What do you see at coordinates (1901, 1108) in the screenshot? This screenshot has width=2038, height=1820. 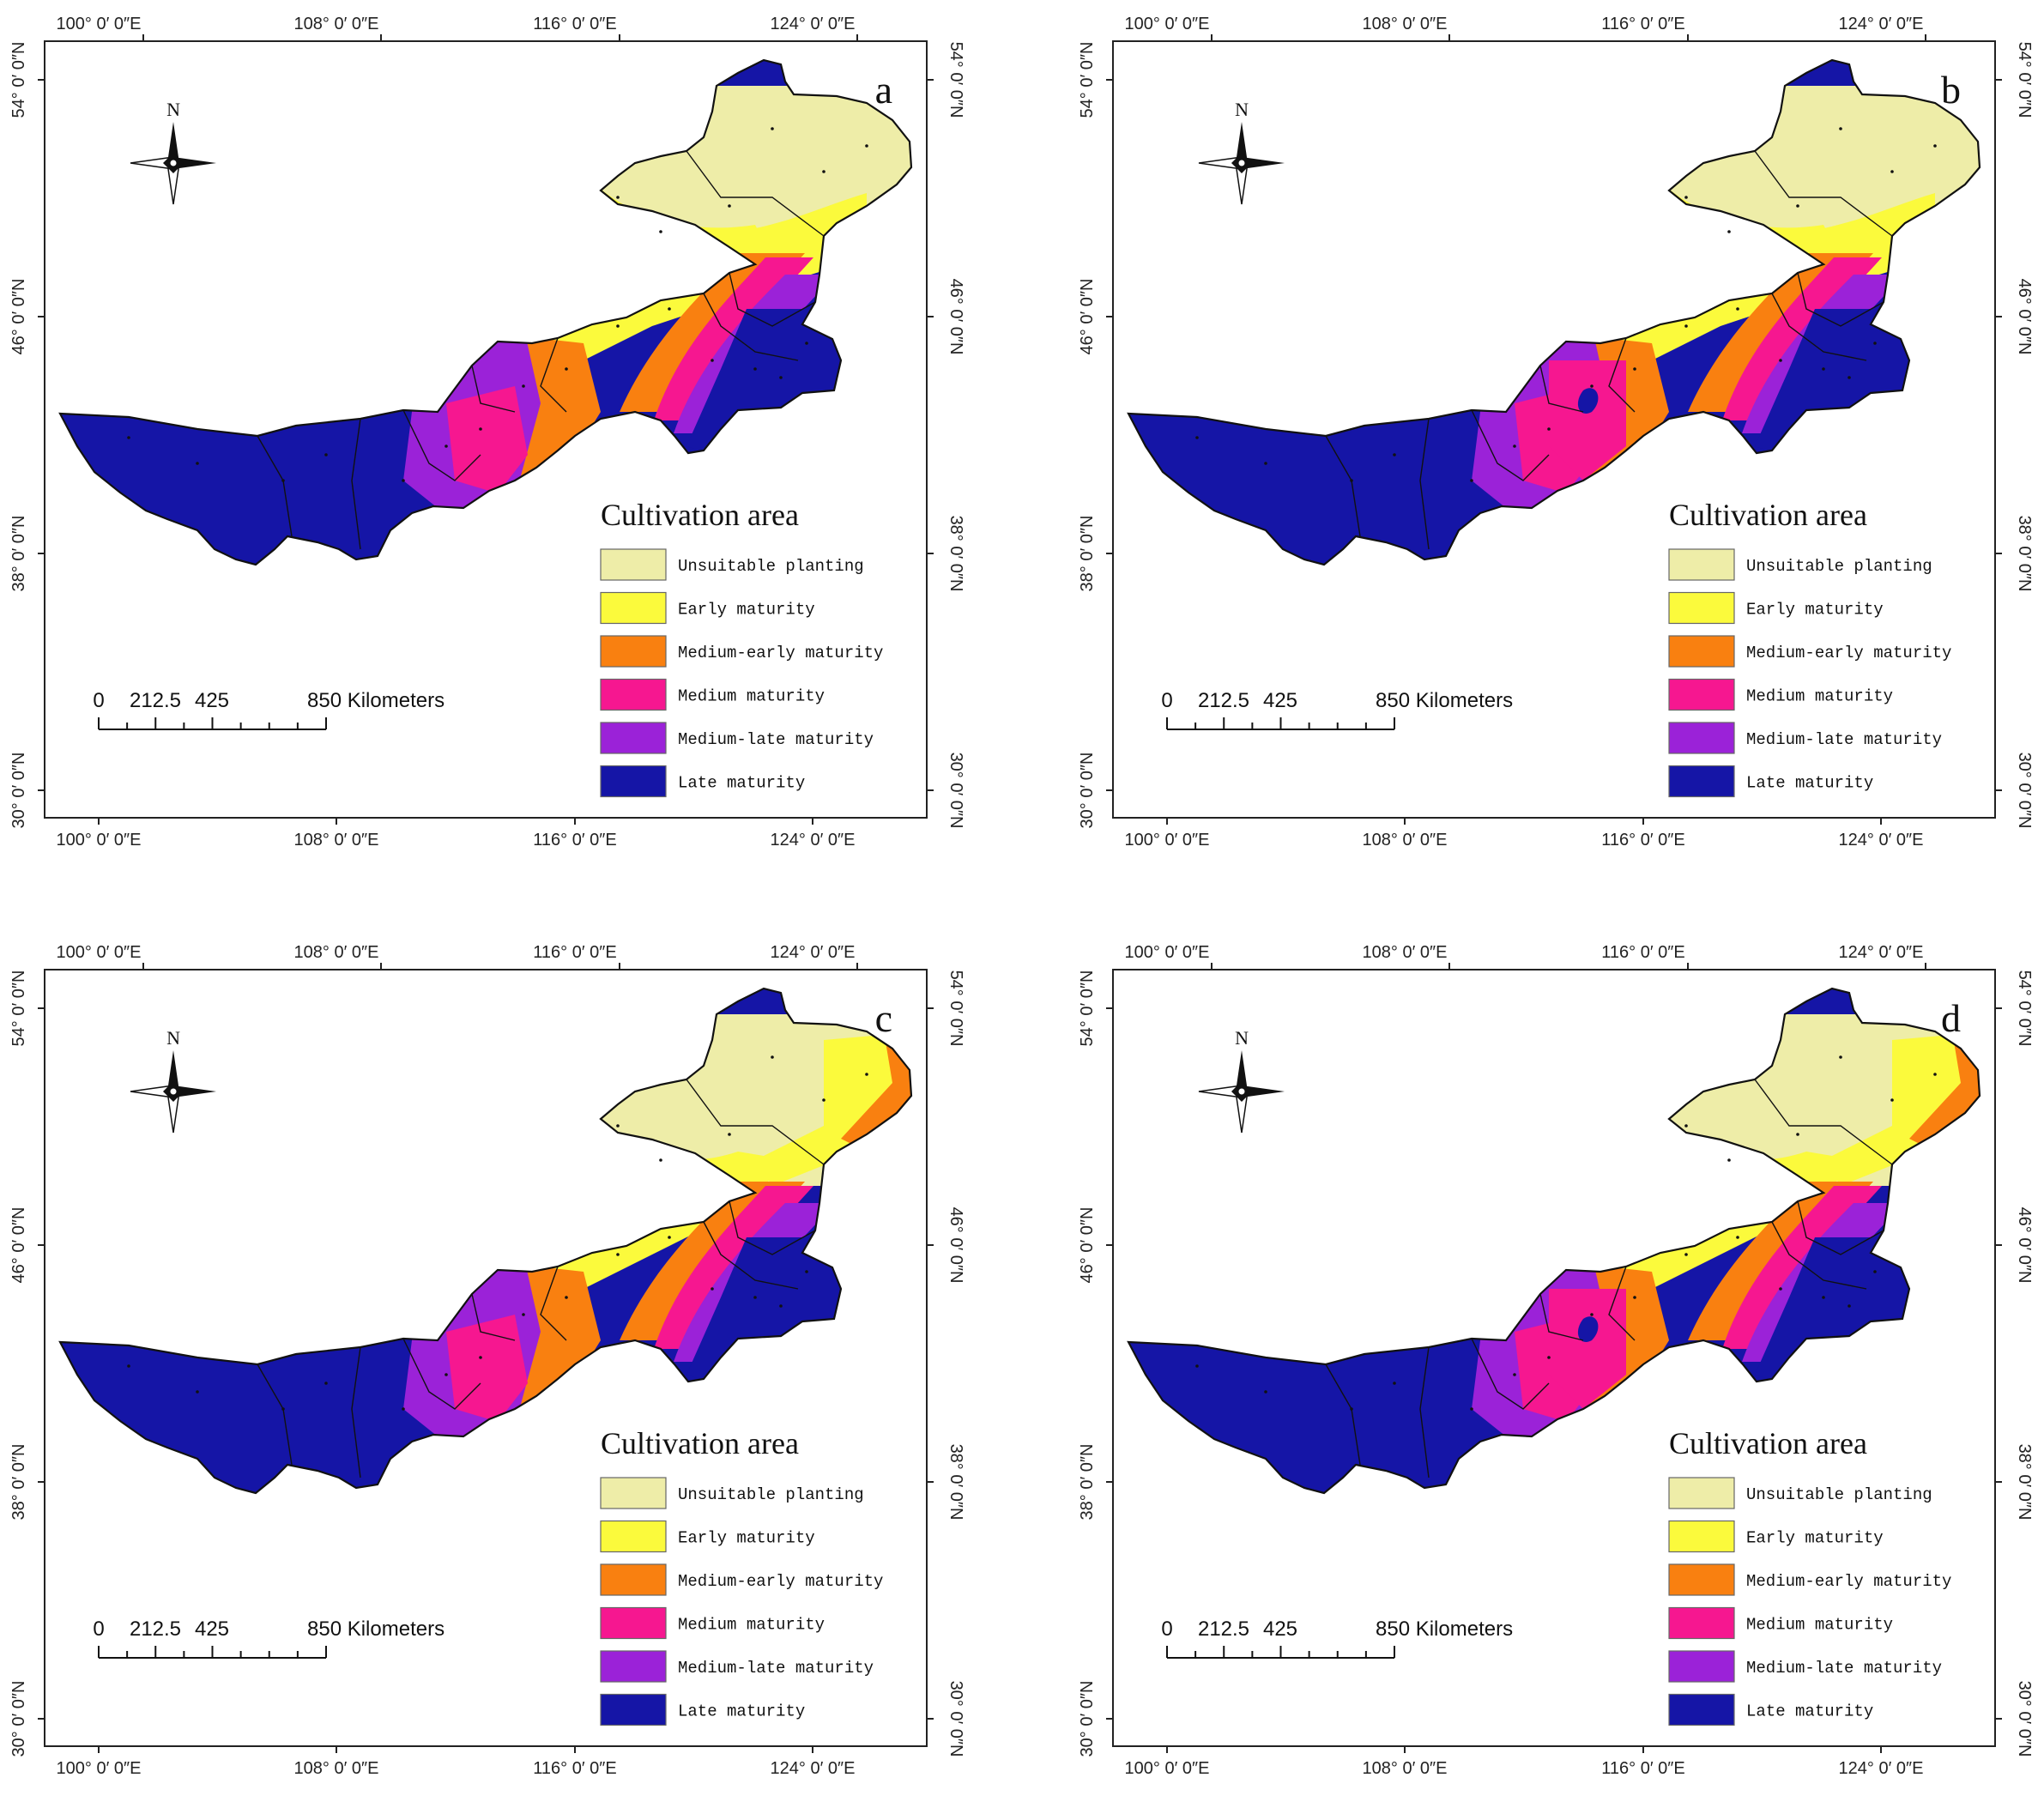 I see `zone-early` at bounding box center [1901, 1108].